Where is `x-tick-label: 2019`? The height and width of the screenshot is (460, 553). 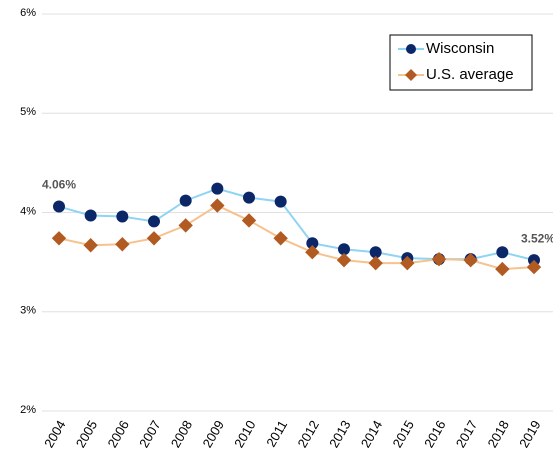
x-tick-label: 2019 is located at coordinates (529, 434).